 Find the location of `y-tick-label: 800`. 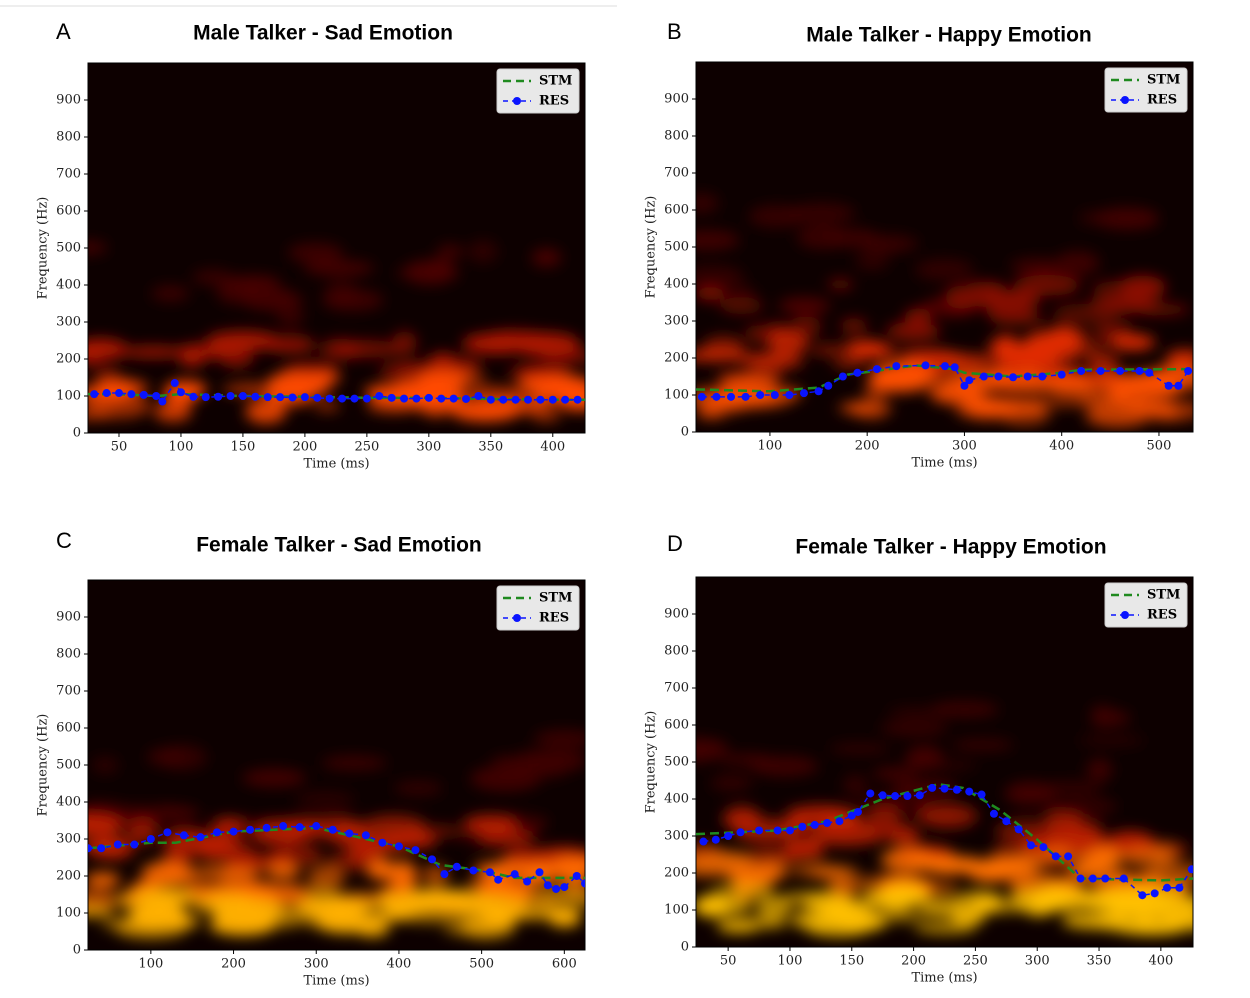

y-tick-label: 800 is located at coordinates (68, 137).